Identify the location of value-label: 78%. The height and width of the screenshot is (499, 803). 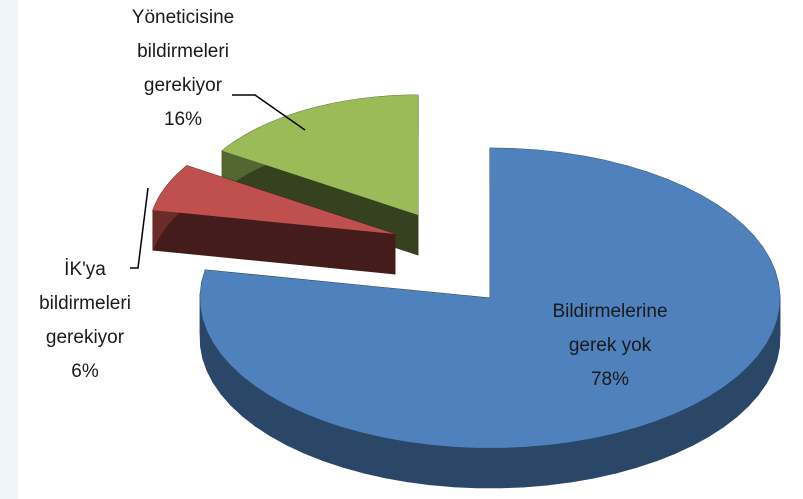
(610, 379).